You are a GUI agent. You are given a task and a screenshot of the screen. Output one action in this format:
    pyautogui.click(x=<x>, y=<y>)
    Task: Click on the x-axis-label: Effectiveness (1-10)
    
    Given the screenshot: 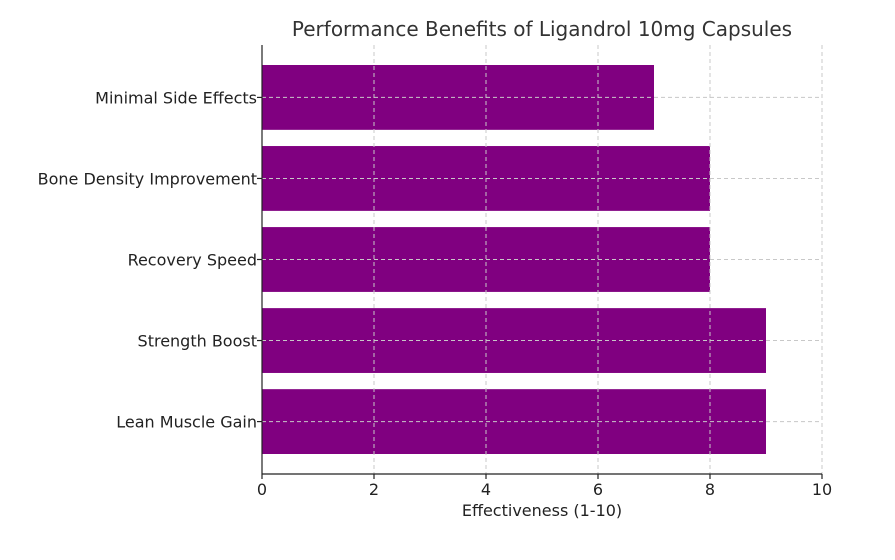 What is the action you would take?
    pyautogui.click(x=542, y=510)
    